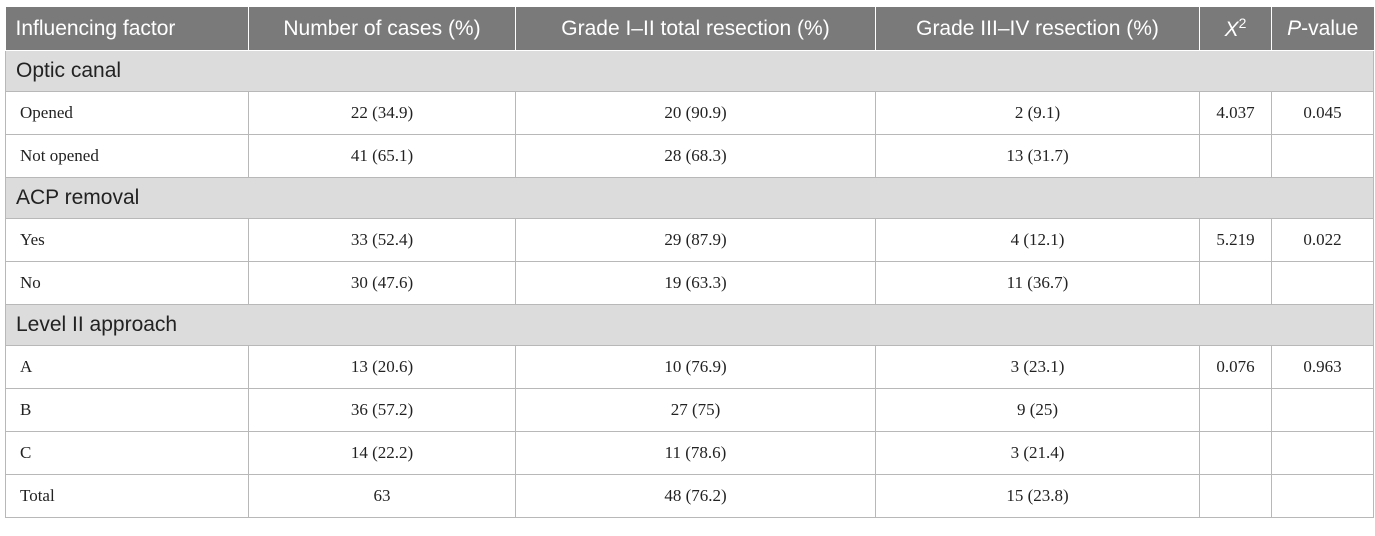 Image resolution: width=1375 pixels, height=536 pixels. I want to click on cell-grade-i-ii-resection: 11 (78.6), so click(695, 453).